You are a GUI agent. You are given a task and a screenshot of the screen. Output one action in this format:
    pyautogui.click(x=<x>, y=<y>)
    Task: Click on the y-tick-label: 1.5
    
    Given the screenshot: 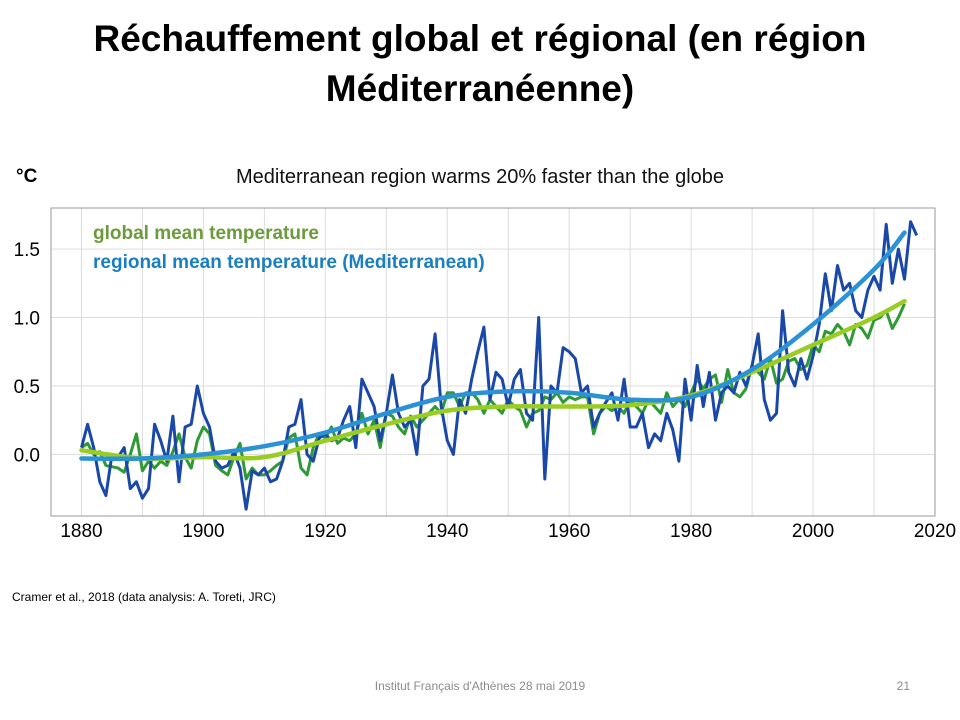 What is the action you would take?
    pyautogui.click(x=27, y=250)
    